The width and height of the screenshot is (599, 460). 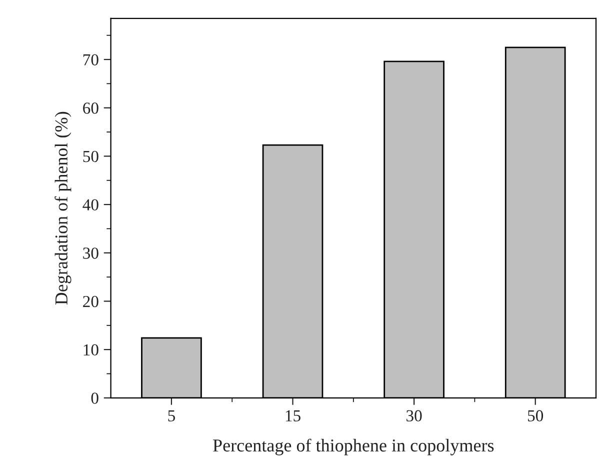 What do you see at coordinates (63, 208) in the screenshot?
I see `y-axis-title: Degradation of phenol (%)` at bounding box center [63, 208].